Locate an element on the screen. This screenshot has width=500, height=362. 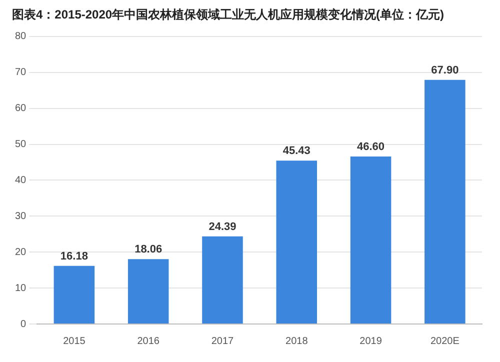
x-tick-label: 2020E is located at coordinates (445, 341).